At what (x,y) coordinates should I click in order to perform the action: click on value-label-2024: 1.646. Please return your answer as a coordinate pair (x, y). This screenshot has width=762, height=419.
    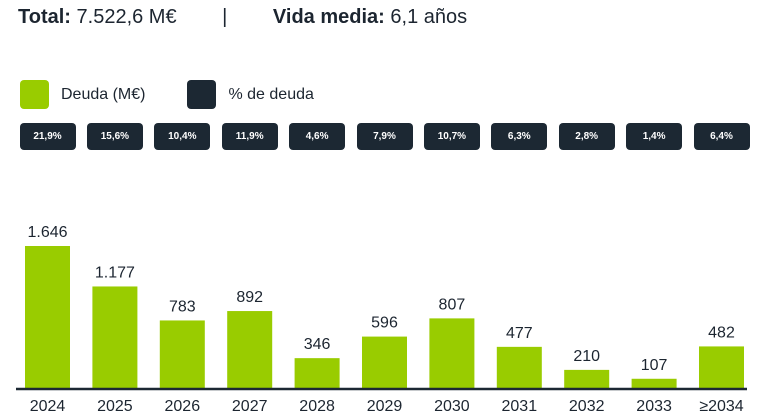
    Looking at the image, I should click on (47, 232).